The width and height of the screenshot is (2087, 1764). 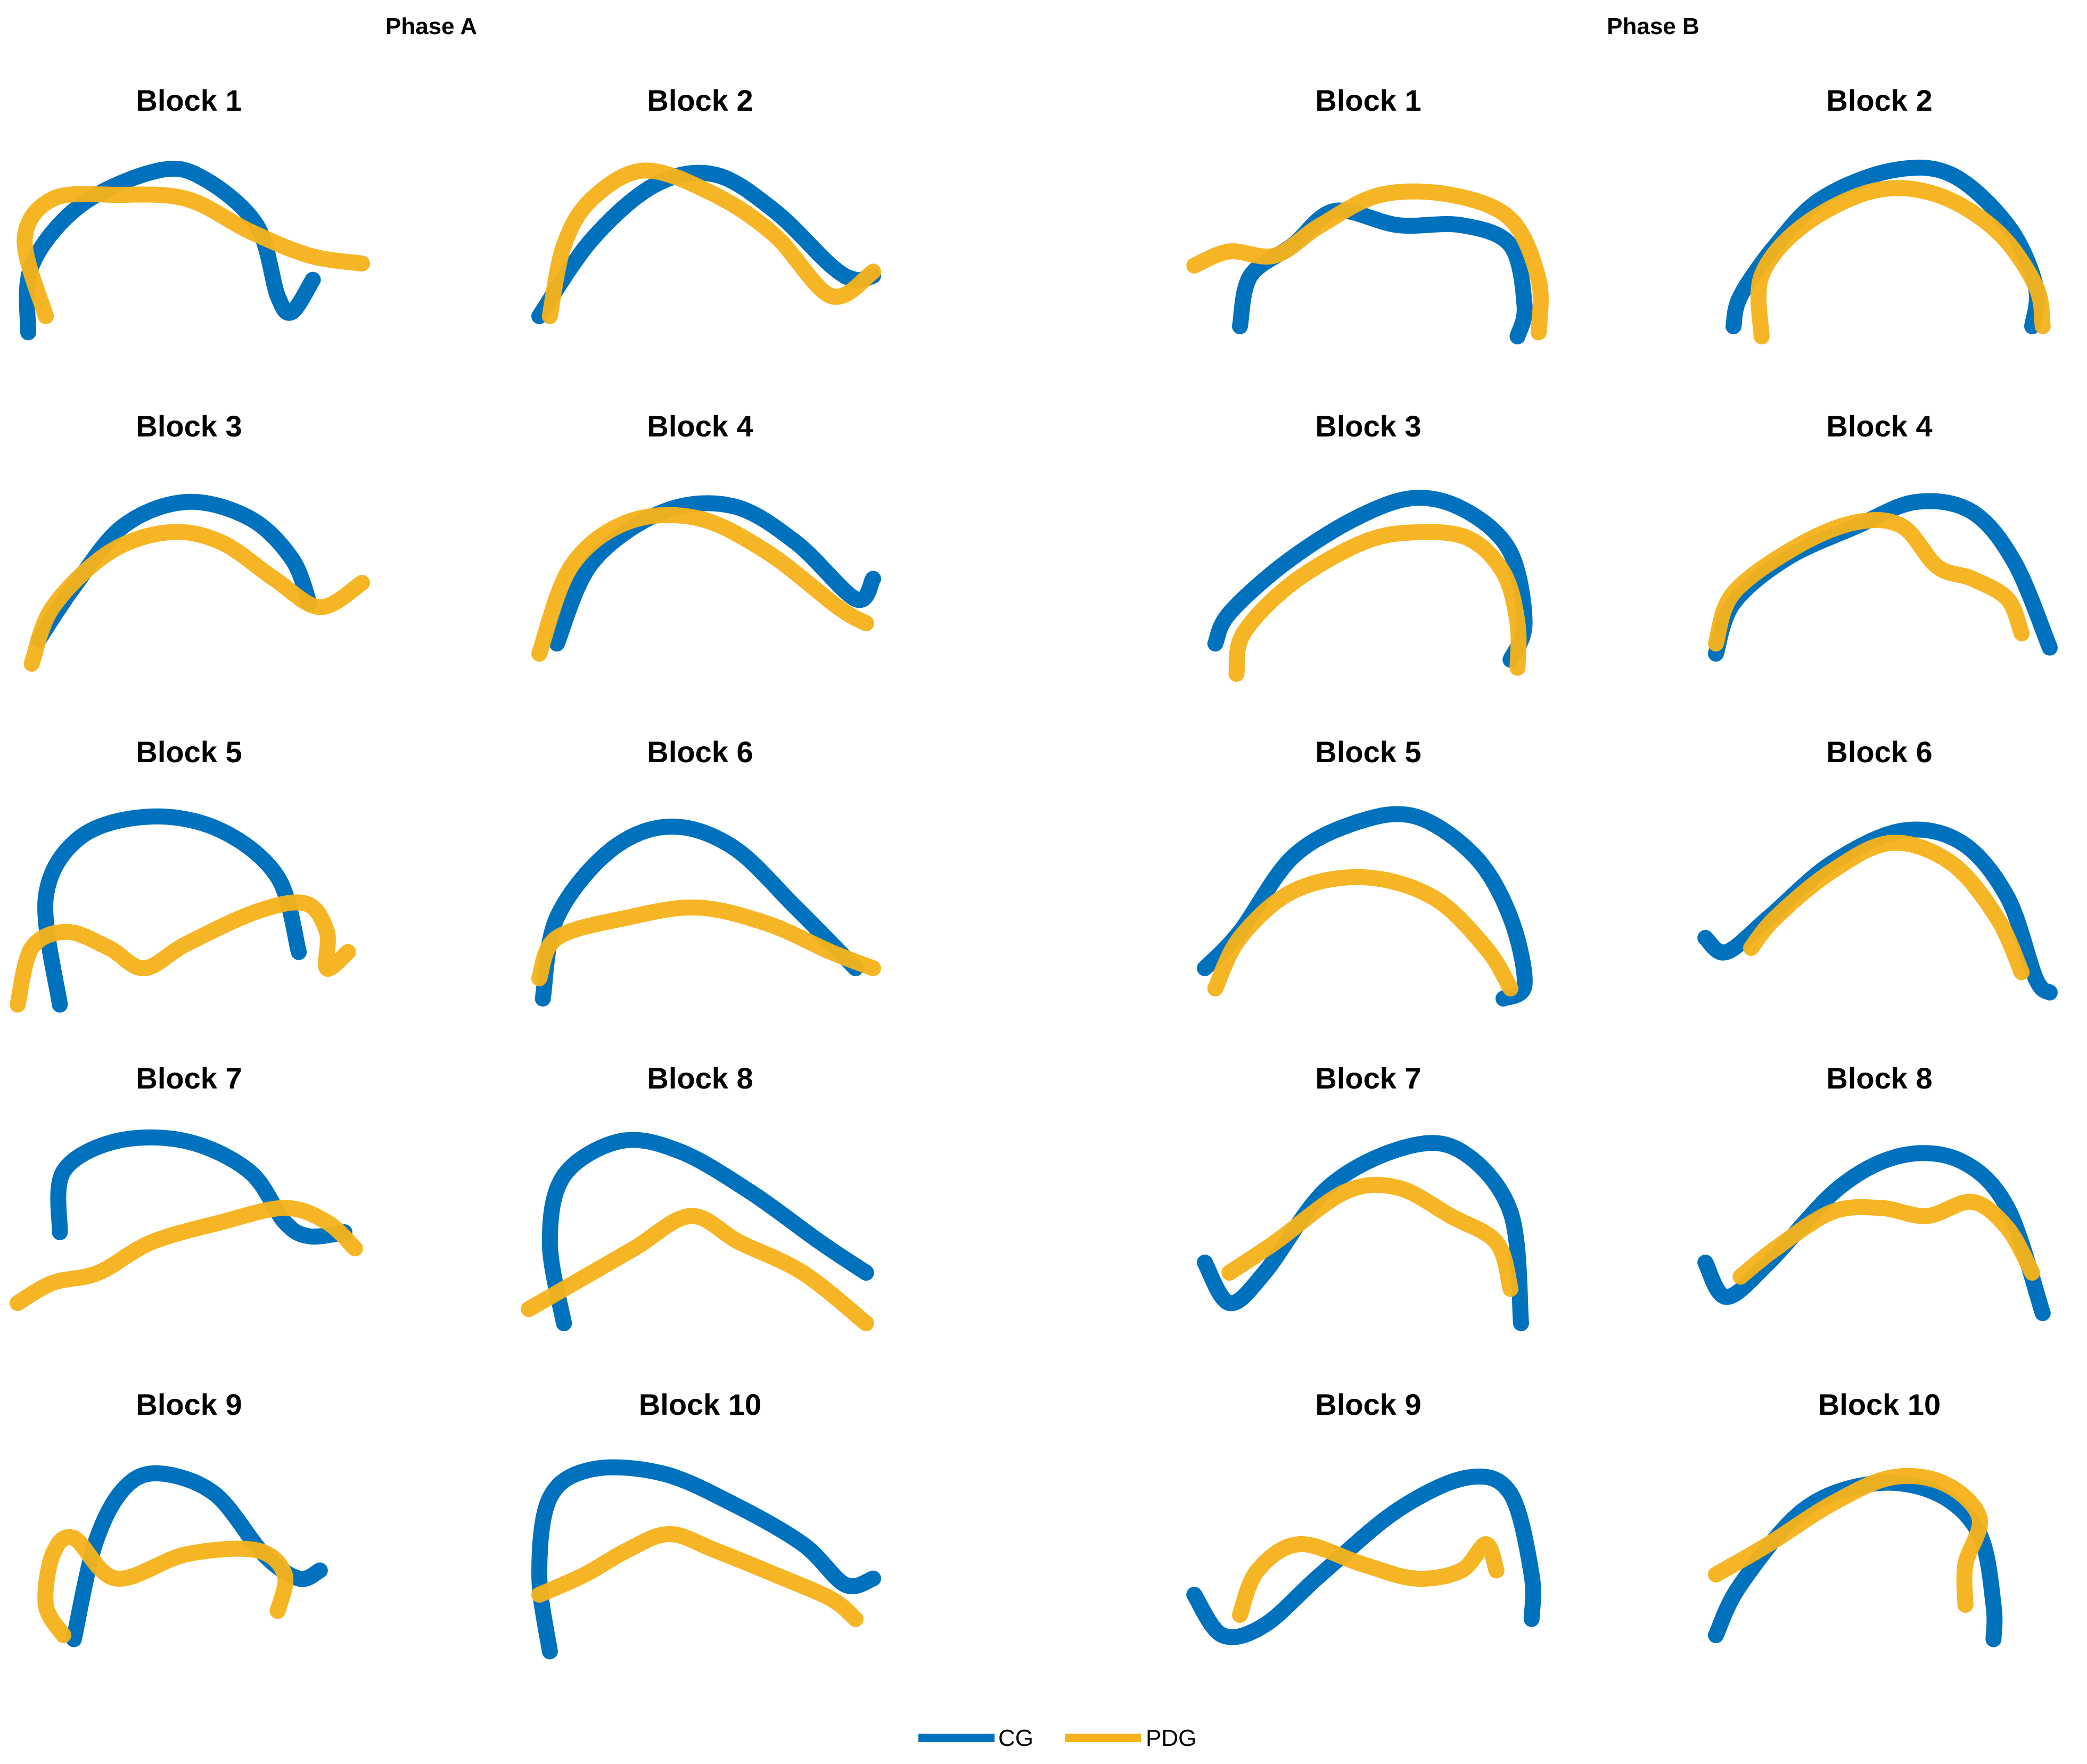 What do you see at coordinates (1653, 26) in the screenshot?
I see `phase-b-title: Phase B` at bounding box center [1653, 26].